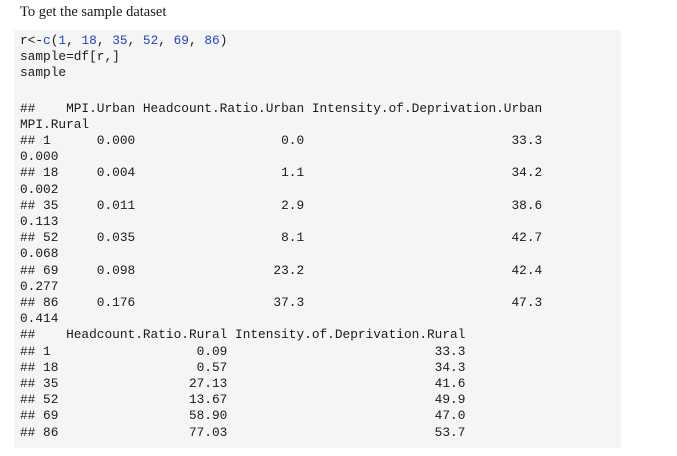 This screenshot has height=456, width=677. Describe the element at coordinates (89, 40) in the screenshot. I see `code-token-number: 18` at that location.